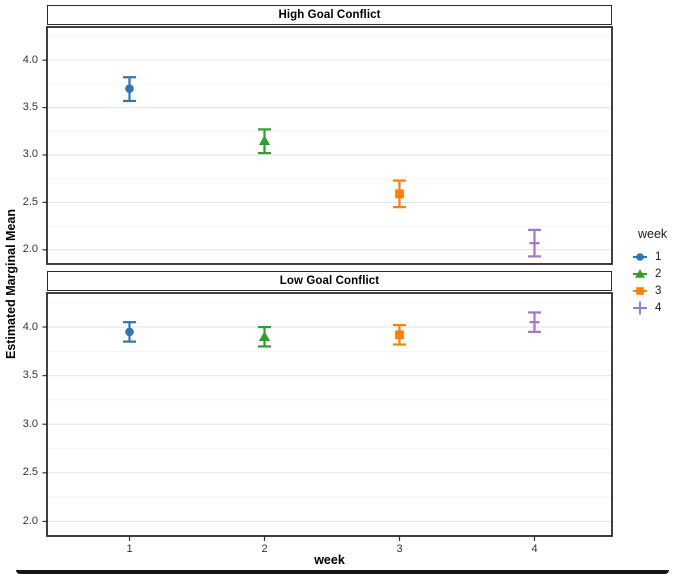  I want to click on legend-items: 1 2 3 4, so click(658, 282).